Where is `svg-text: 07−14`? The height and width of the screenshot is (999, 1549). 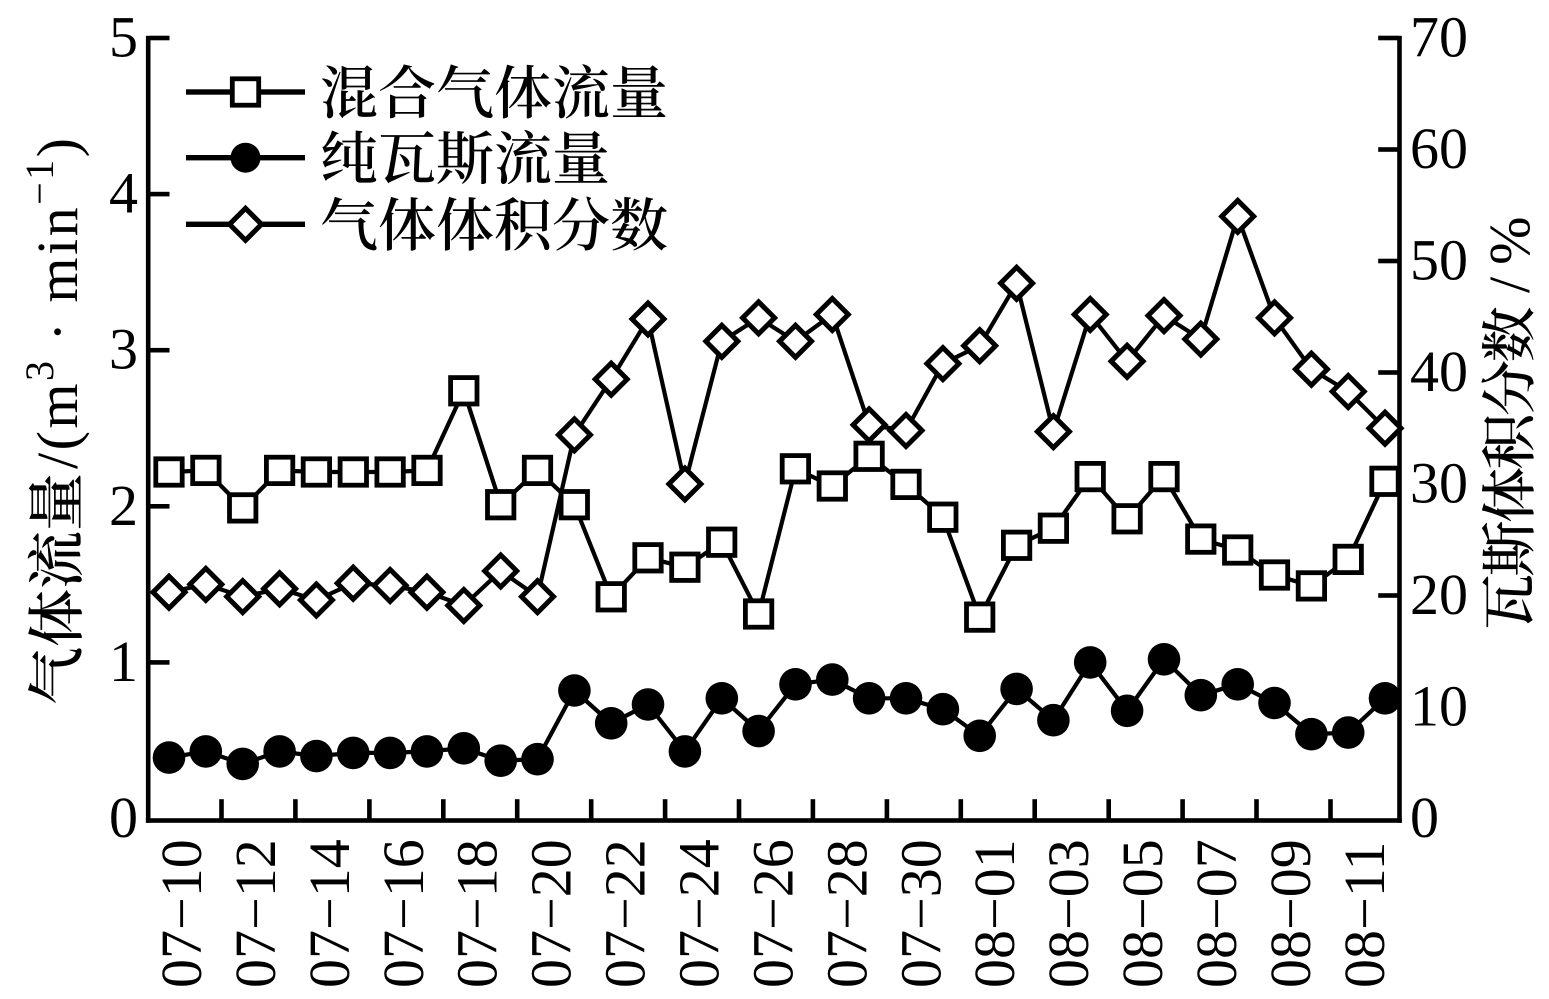 svg-text: 07−14 is located at coordinates (329, 913).